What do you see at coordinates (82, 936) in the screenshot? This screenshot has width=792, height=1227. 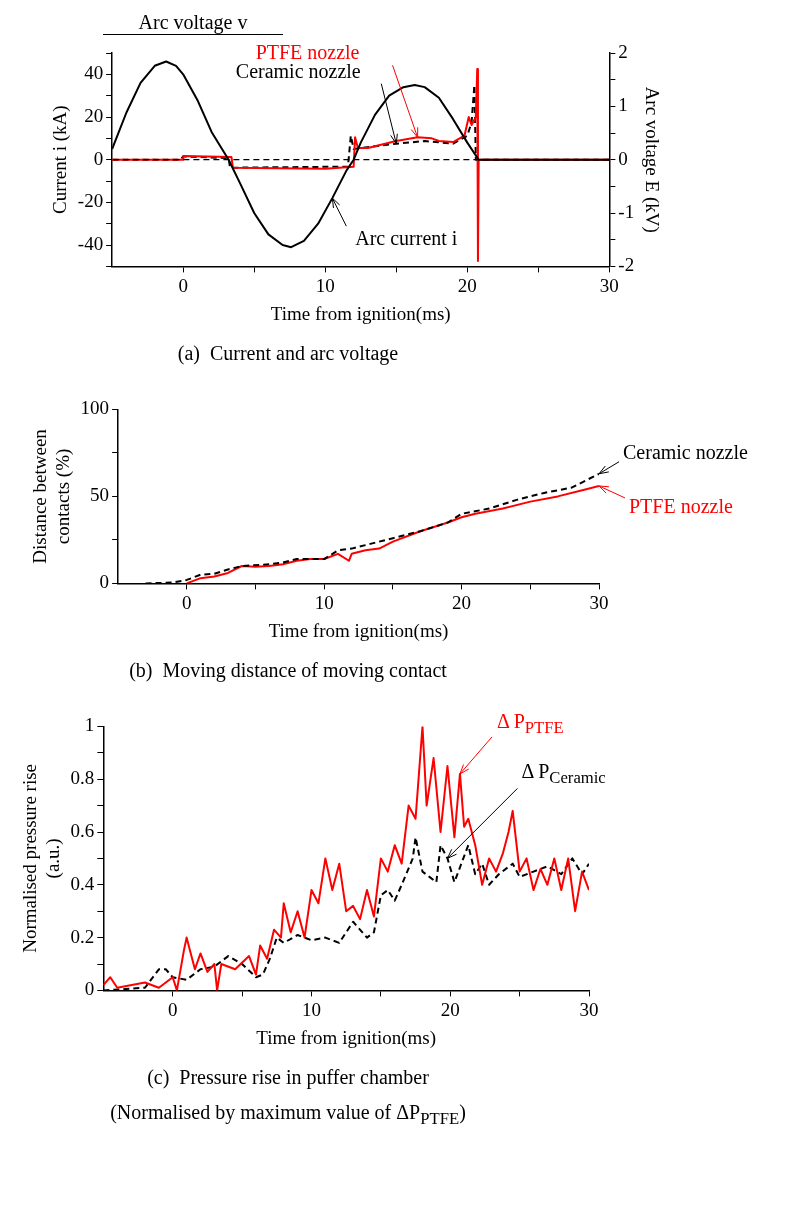 I see `y-tick-label: 0.2` at bounding box center [82, 936].